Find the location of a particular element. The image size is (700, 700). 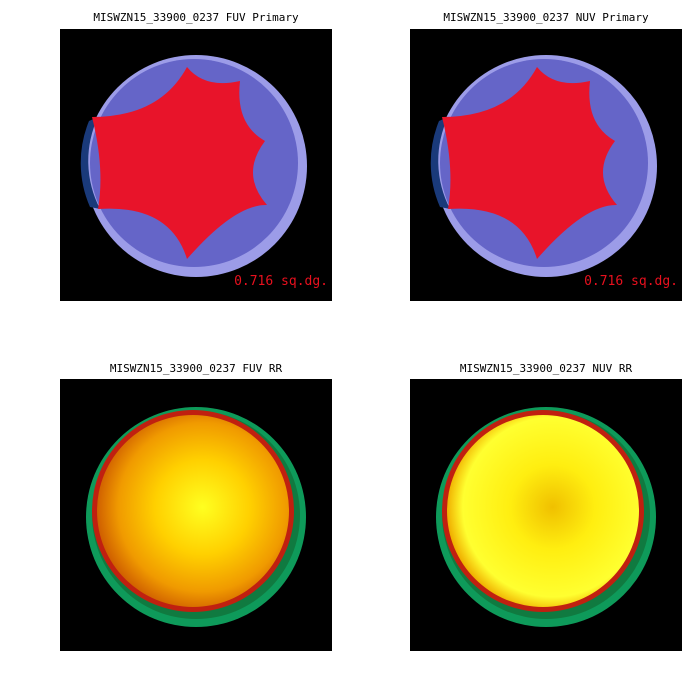

panel-title-nuv-primary: MISWZN15_33900_0237 NUV Primary is located at coordinates (546, 17).